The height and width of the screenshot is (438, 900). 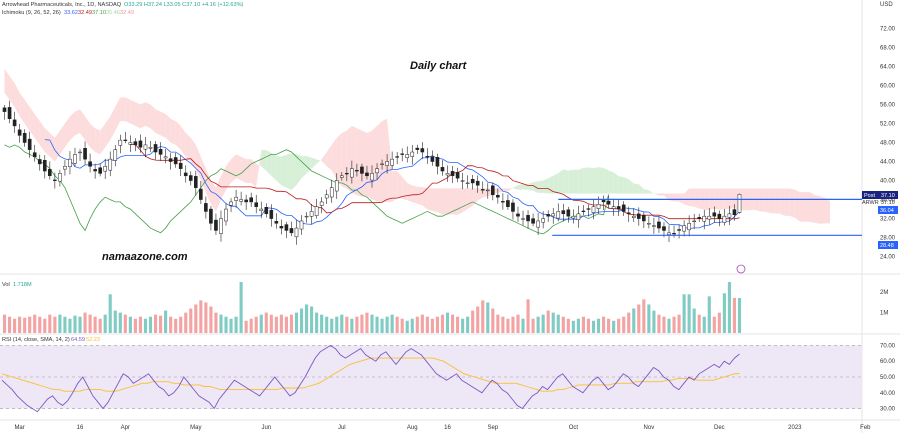 I want to click on time-tick-label: Apr, so click(x=125, y=428).